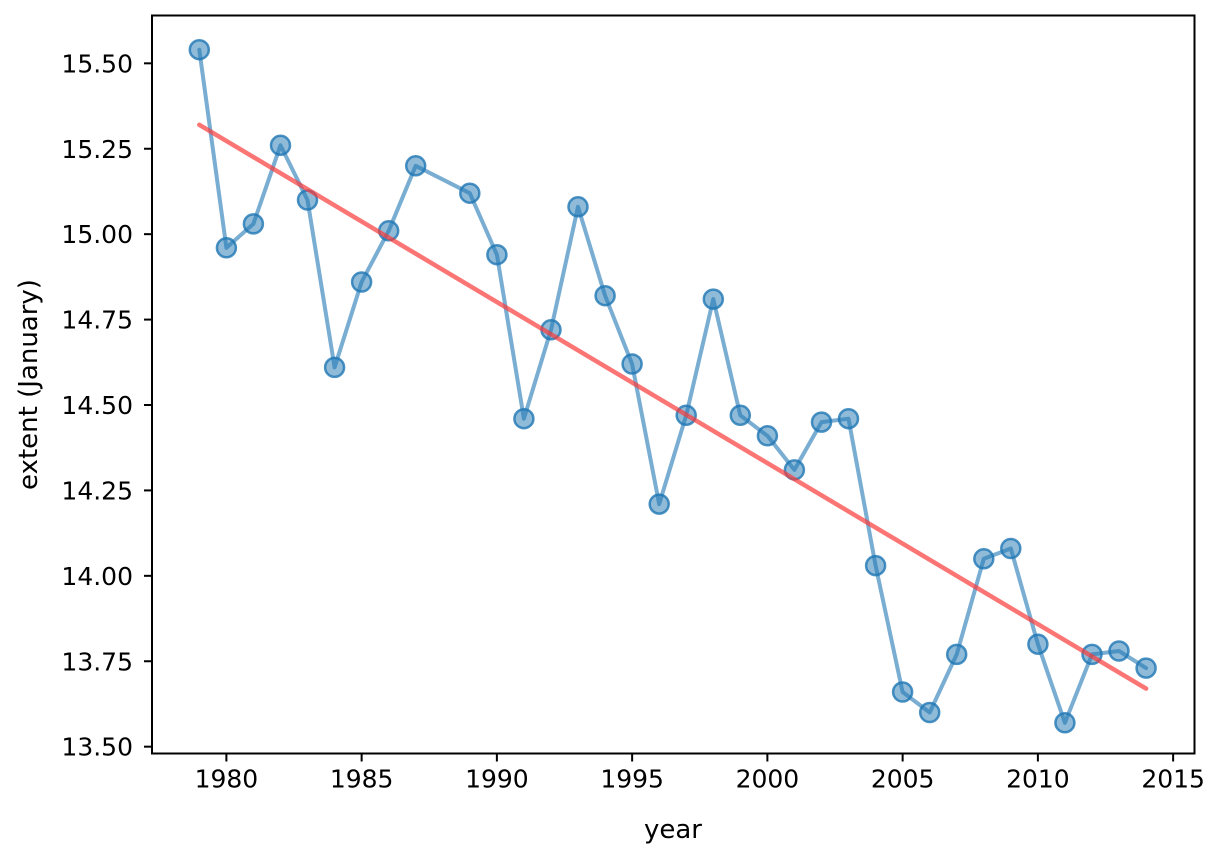  Describe the element at coordinates (497, 779) in the screenshot. I see `x-tick-label: 1990` at that location.